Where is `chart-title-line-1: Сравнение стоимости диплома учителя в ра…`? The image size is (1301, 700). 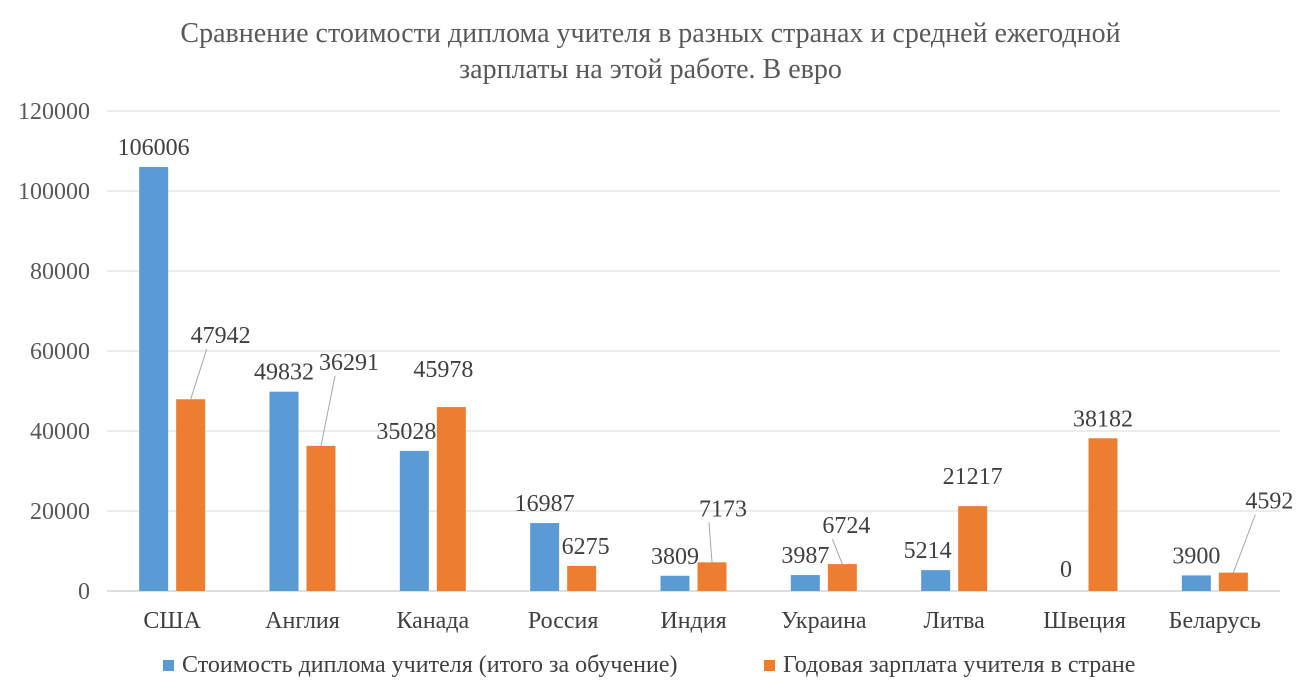
chart-title-line-1: Сравнение стоимости диплома учителя в ра… is located at coordinates (650, 33).